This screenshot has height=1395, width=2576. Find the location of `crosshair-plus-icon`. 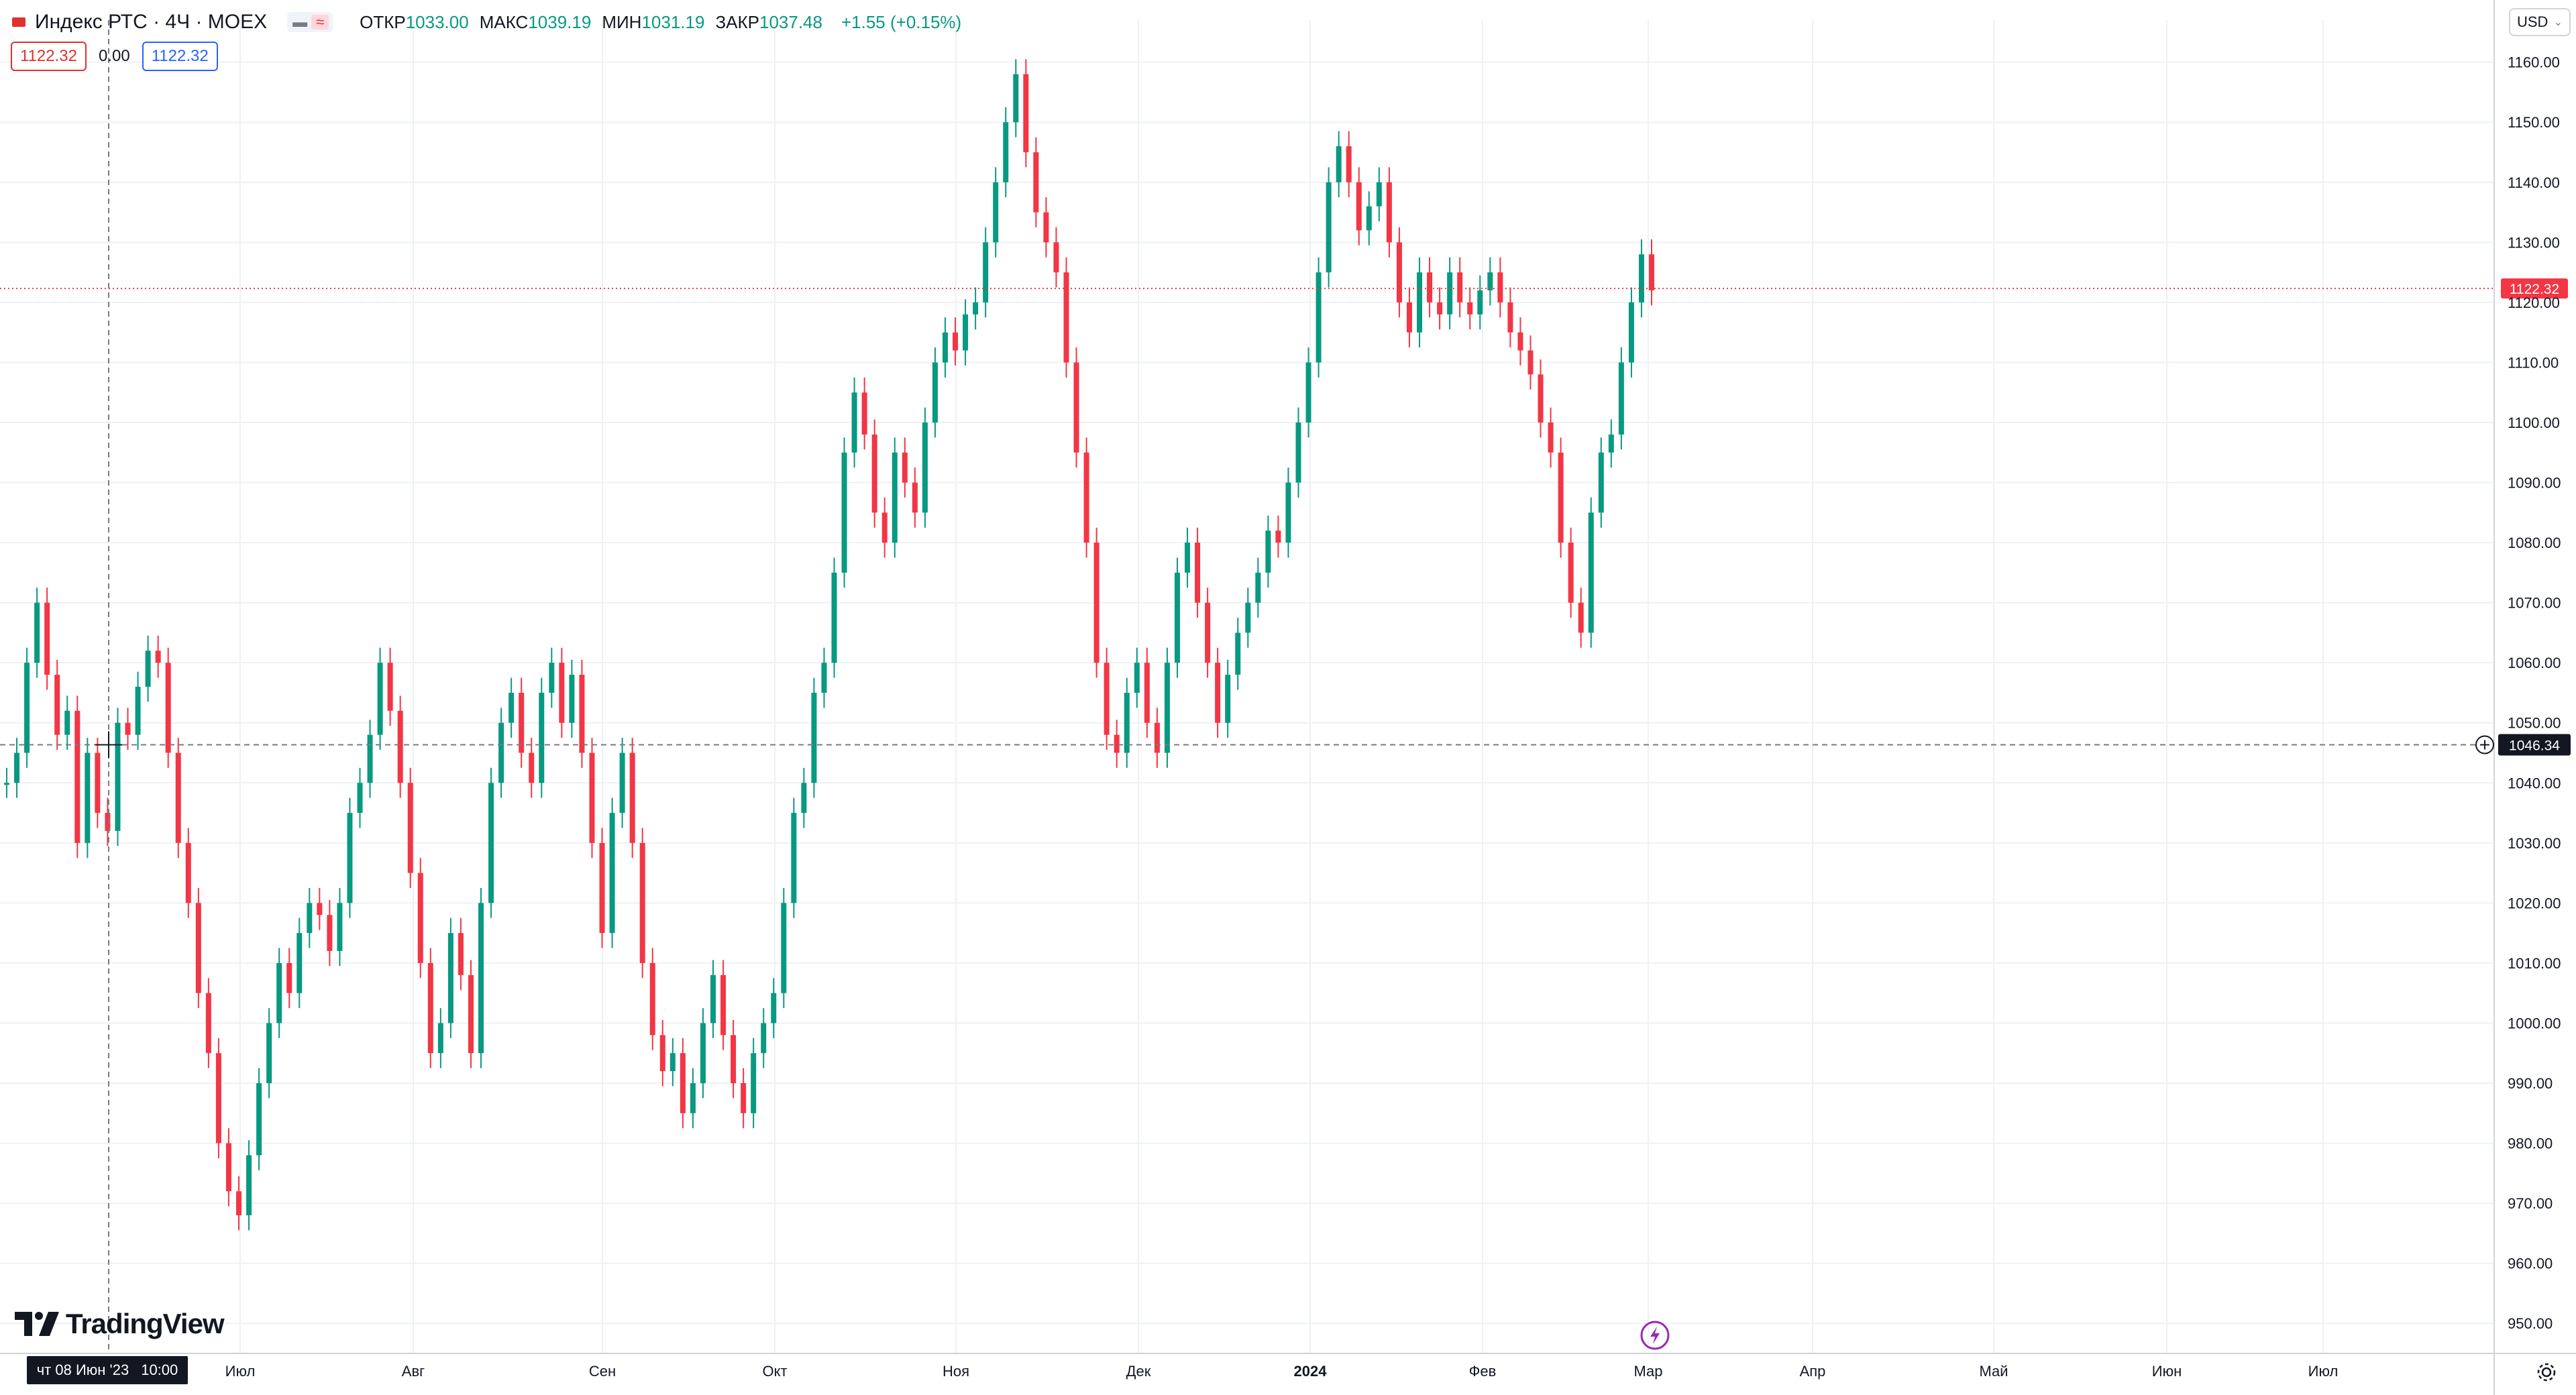

crosshair-plus-icon is located at coordinates (2484, 745).